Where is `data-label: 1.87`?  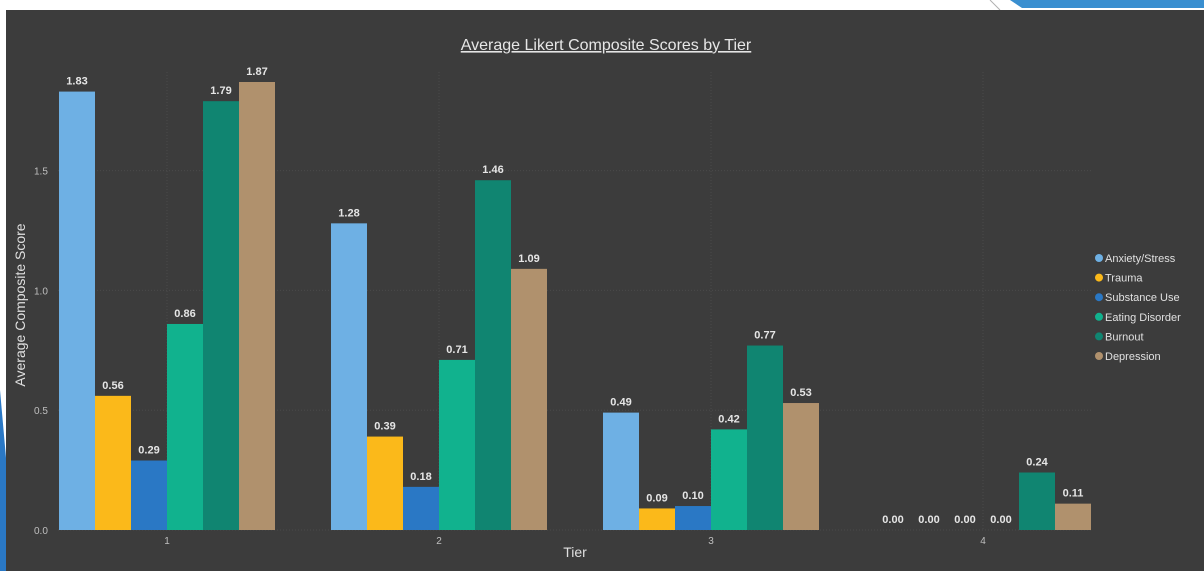
data-label: 1.87 is located at coordinates (256, 72).